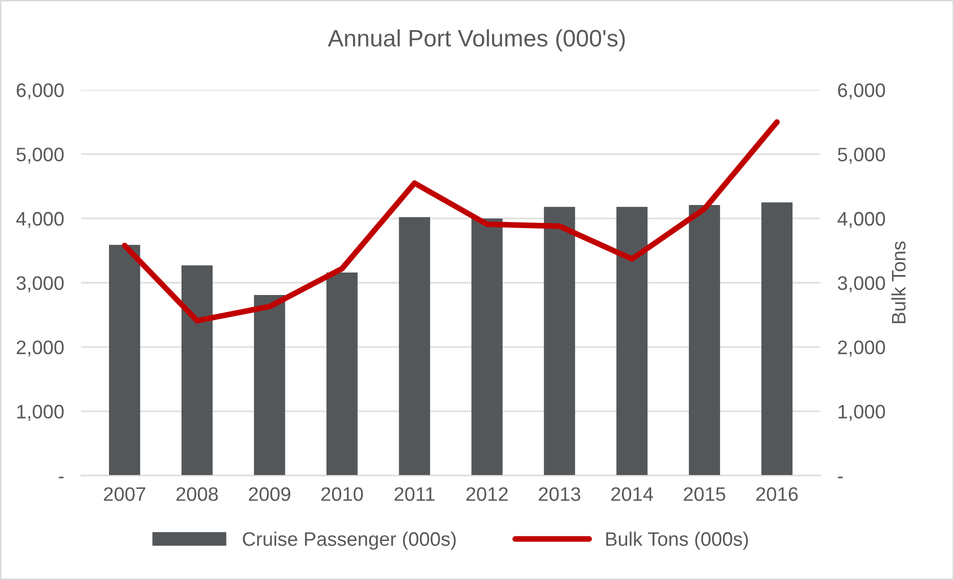 This screenshot has width=954, height=580. What do you see at coordinates (559, 494) in the screenshot?
I see `x-tick-label: 2013` at bounding box center [559, 494].